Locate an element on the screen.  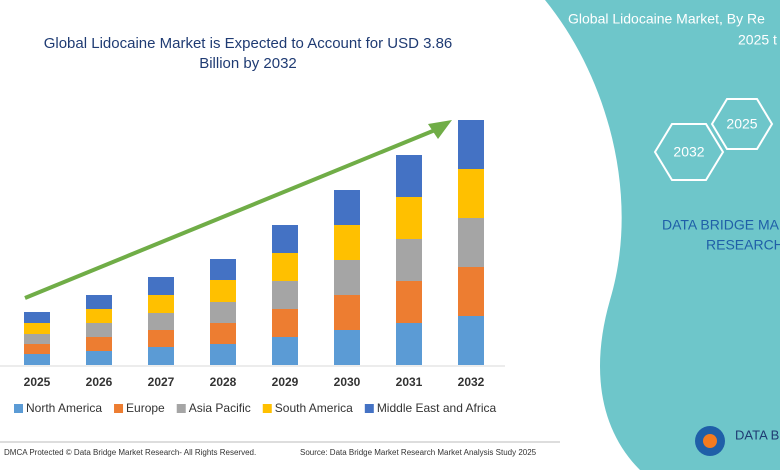
panel-brand: RESEARCH is located at coordinates (743, 245).